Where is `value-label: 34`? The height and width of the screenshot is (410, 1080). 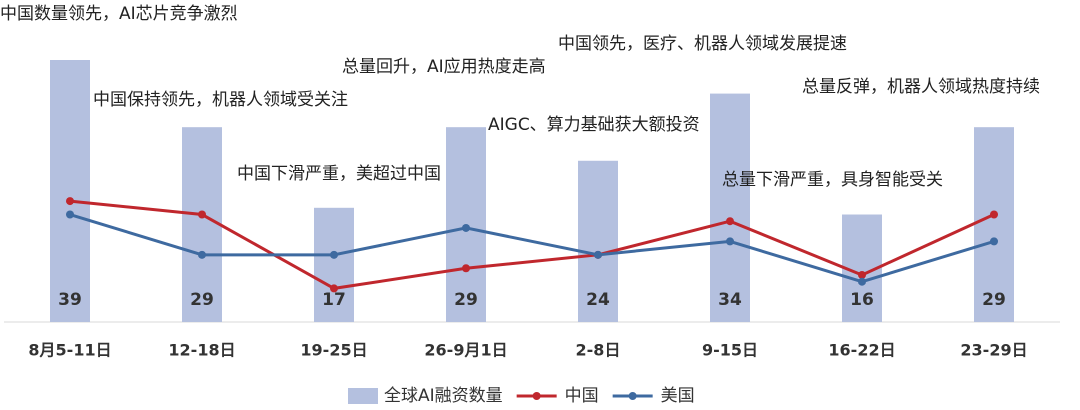 value-label: 34 is located at coordinates (730, 300).